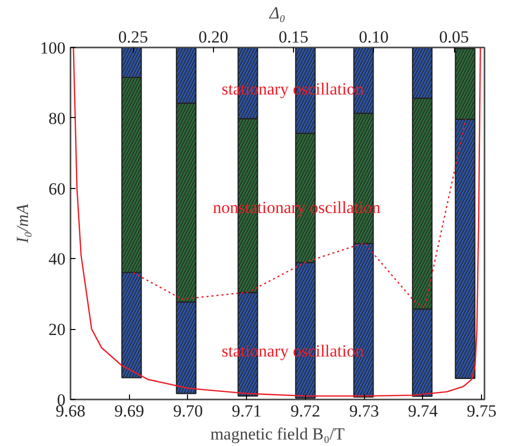 Image resolution: width=514 pixels, height=446 pixels. Describe the element at coordinates (373, 37) in the screenshot. I see `x2-tick-label: 0.10` at that location.